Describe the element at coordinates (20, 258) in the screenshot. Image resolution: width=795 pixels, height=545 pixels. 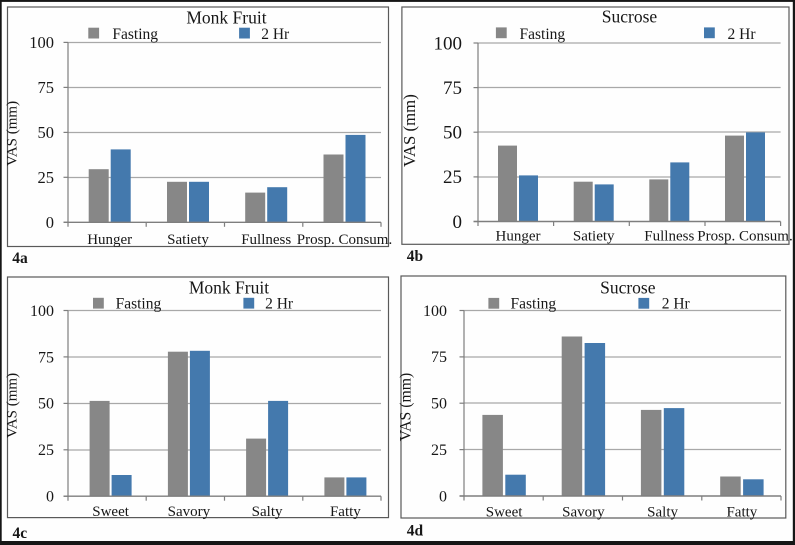
I see `svg-text: 4a` at that location.